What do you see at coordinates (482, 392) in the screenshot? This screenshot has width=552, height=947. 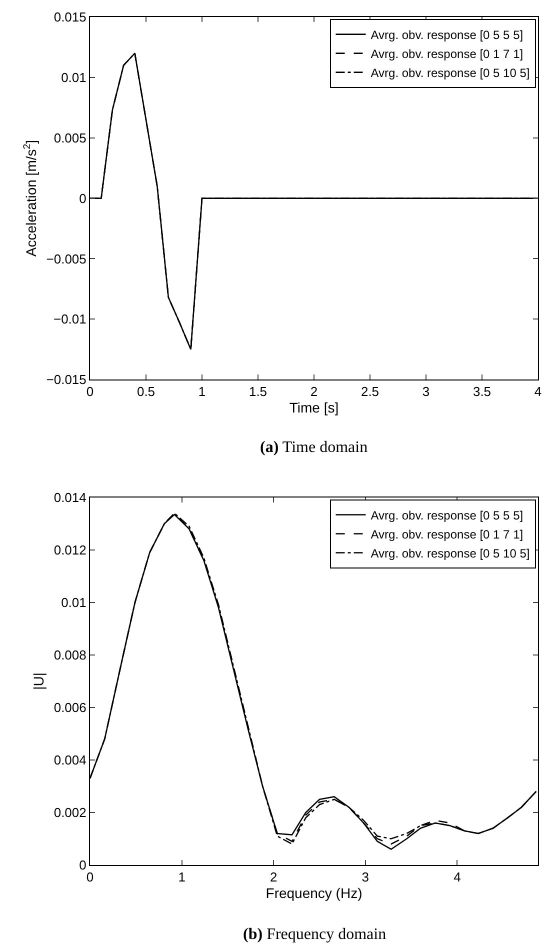 I see `x-tick-label: 3.5` at bounding box center [482, 392].